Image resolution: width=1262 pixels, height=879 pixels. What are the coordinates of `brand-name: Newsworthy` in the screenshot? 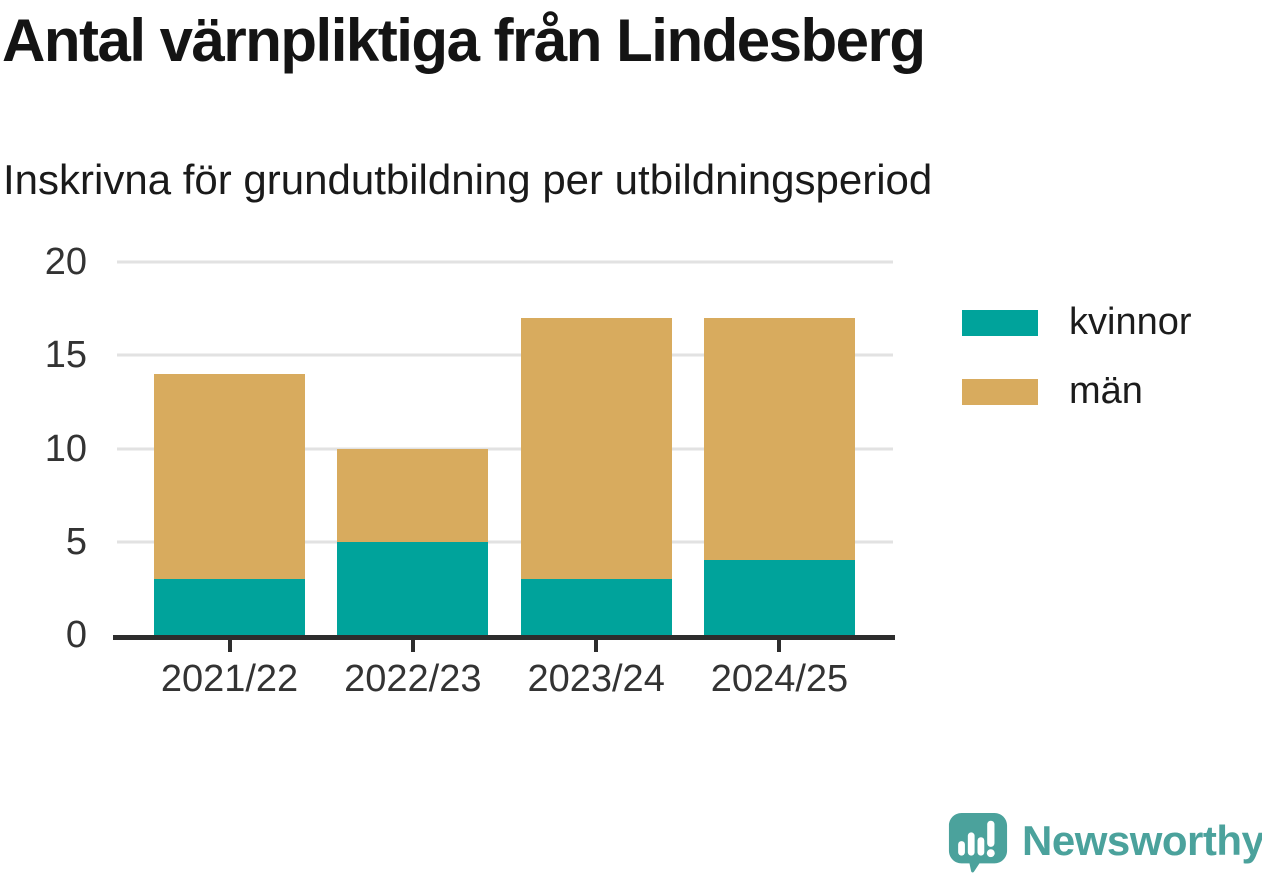 It's located at (1142, 840).